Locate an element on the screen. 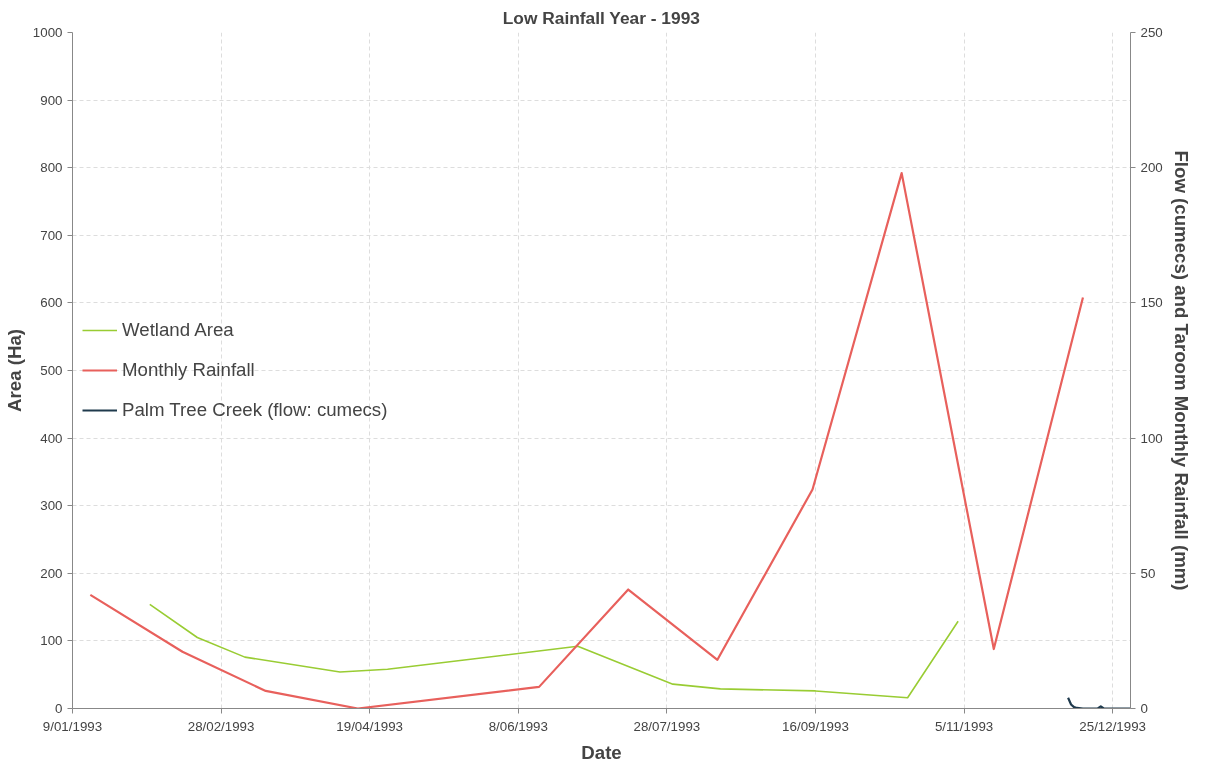 The image size is (1207, 771). y-tick-label: 600 is located at coordinates (51, 303).